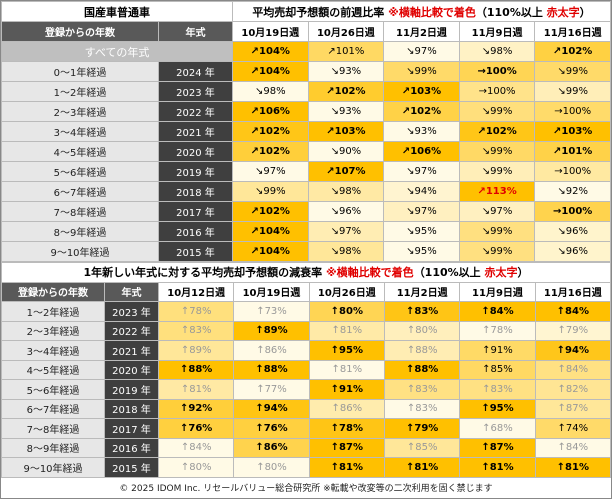  What do you see at coordinates (53, 330) in the screenshot?
I see `age-label: 2〜3年経過` at bounding box center [53, 330].